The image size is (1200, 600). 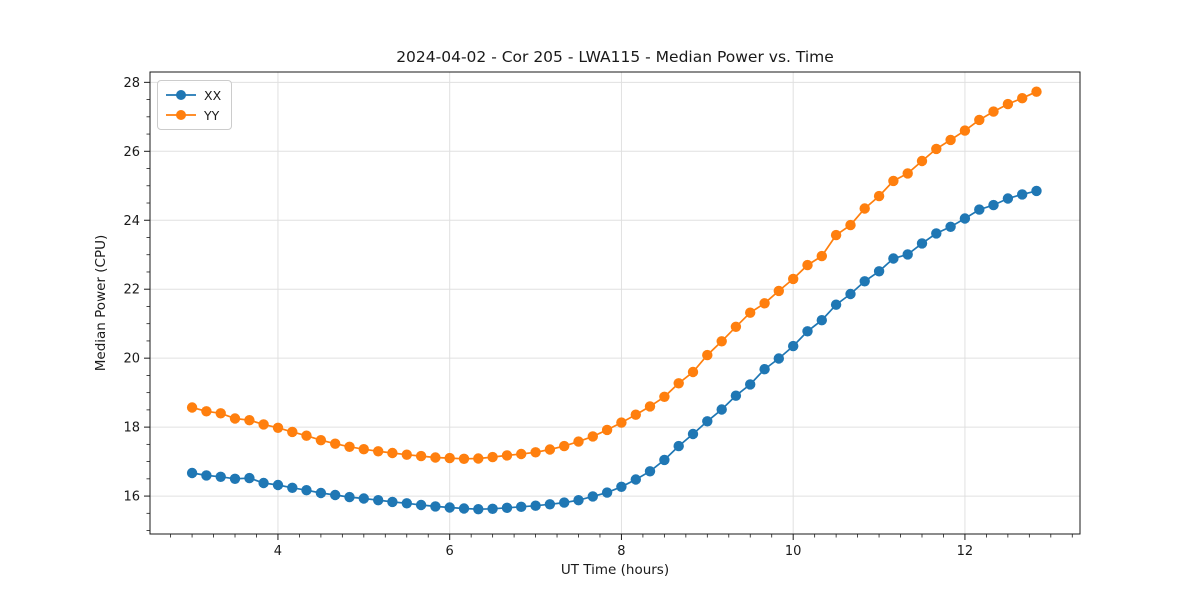 I want to click on x-axis-label: UT Time (hours), so click(x=615, y=570).